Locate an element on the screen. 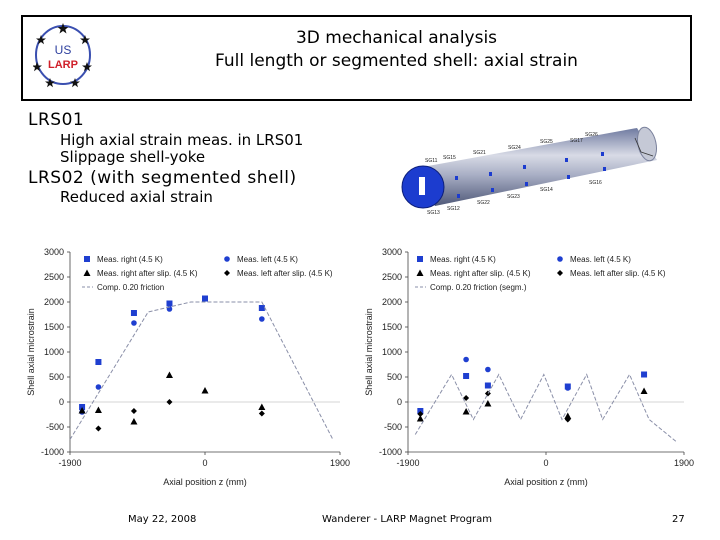  cylinder-body is located at coordinates (537, 167).